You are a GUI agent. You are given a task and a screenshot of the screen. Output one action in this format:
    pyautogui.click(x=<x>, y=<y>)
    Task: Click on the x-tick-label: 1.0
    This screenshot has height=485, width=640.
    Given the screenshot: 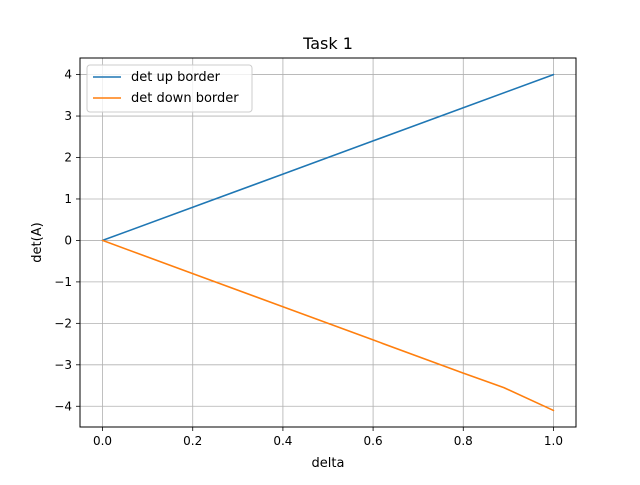 What is the action you would take?
    pyautogui.click(x=553, y=441)
    